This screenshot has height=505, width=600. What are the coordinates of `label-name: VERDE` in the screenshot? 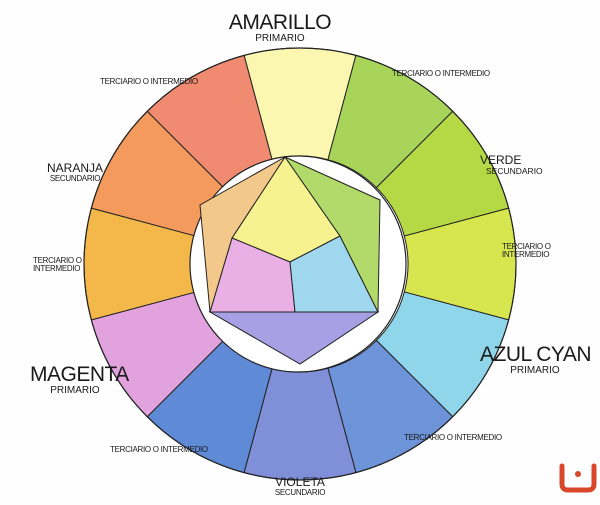 It's located at (501, 160).